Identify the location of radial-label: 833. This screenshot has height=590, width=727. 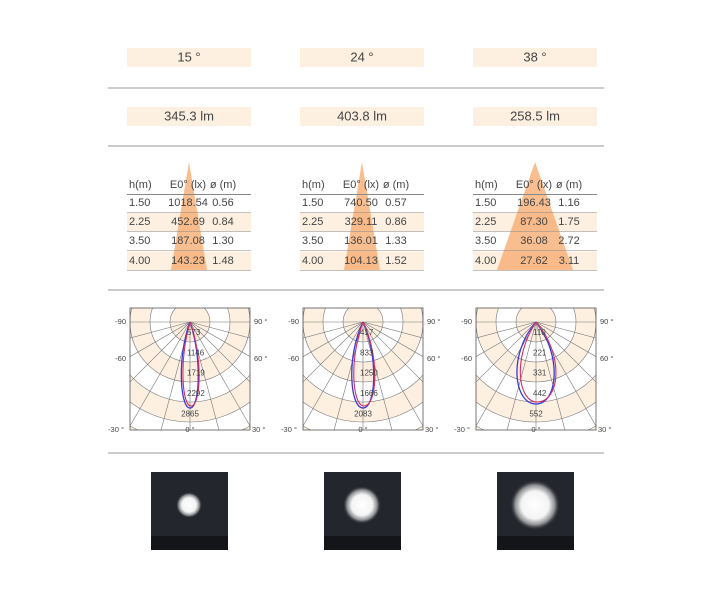
(367, 352).